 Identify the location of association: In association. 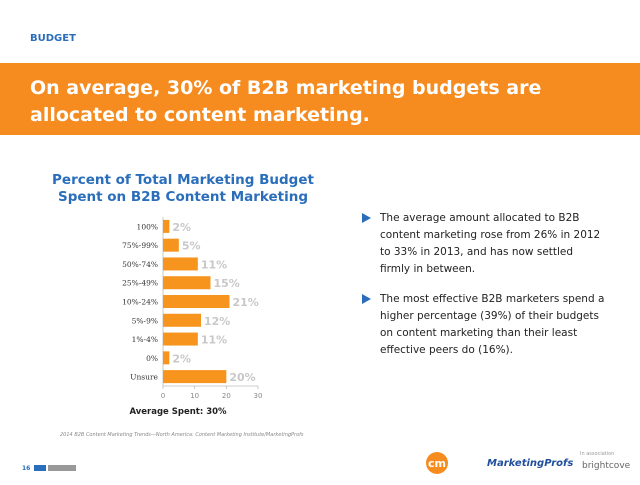
(597, 454).